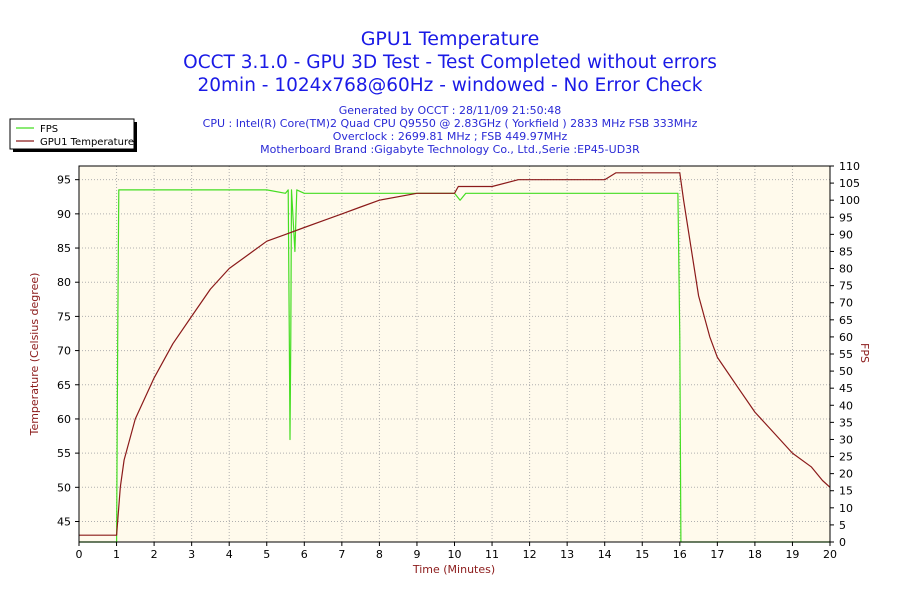 This screenshot has height=600, width=900. I want to click on x-tick-label: 6, so click(304, 554).